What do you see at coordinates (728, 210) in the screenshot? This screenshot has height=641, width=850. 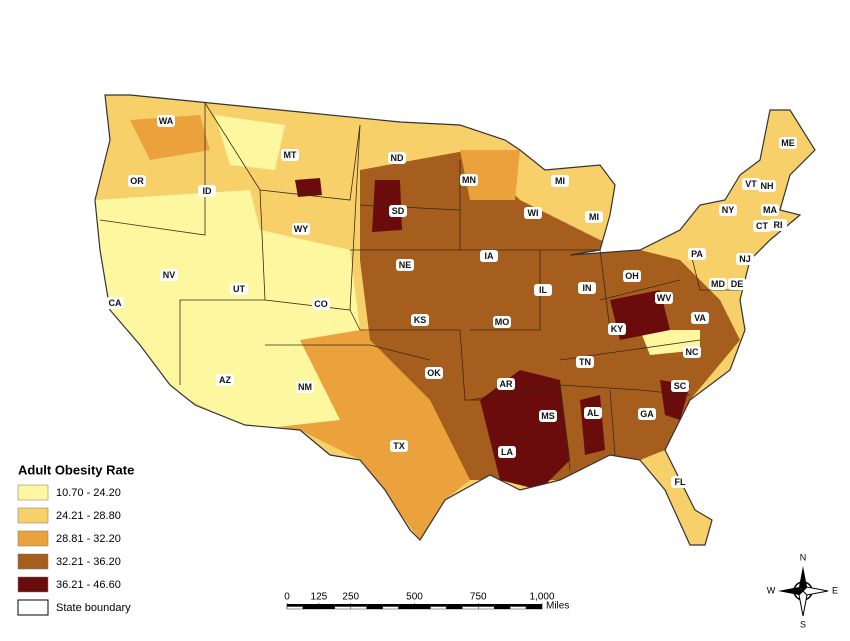 I see `state-label: NY` at bounding box center [728, 210].